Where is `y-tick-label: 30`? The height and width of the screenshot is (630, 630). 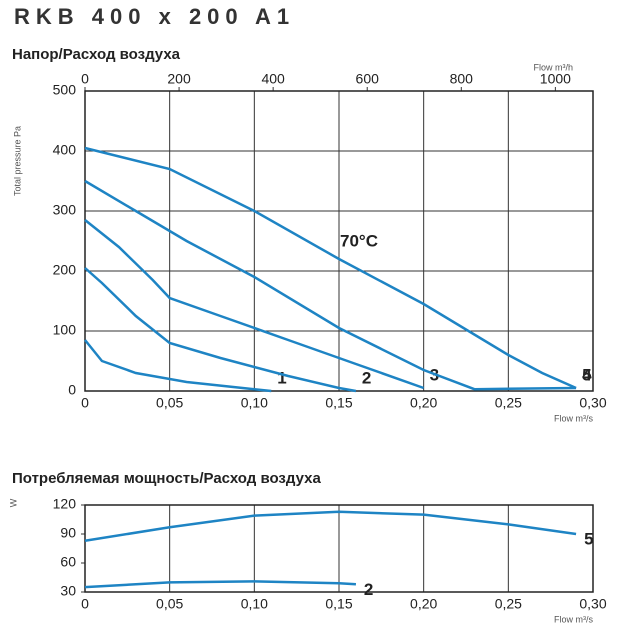 y-tick-label: 30 is located at coordinates (68, 591).